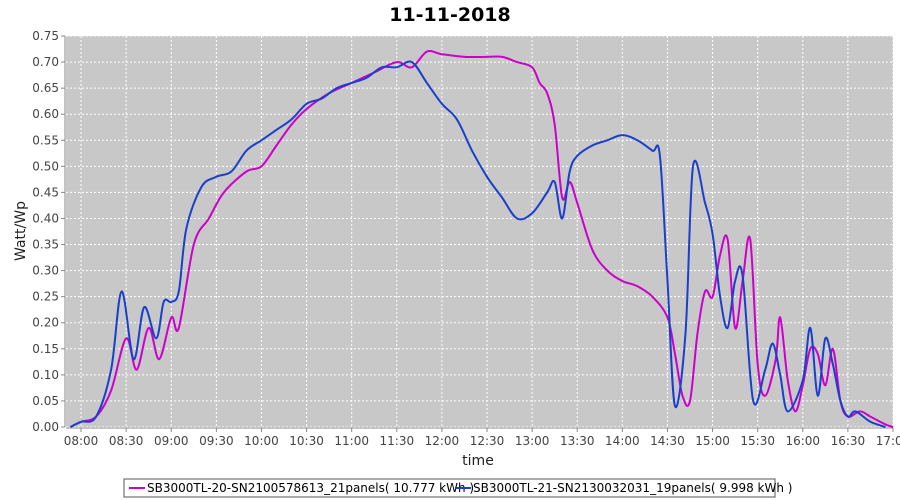  What do you see at coordinates (45, 245) in the screenshot?
I see `y-tick-label: 0.35` at bounding box center [45, 245].